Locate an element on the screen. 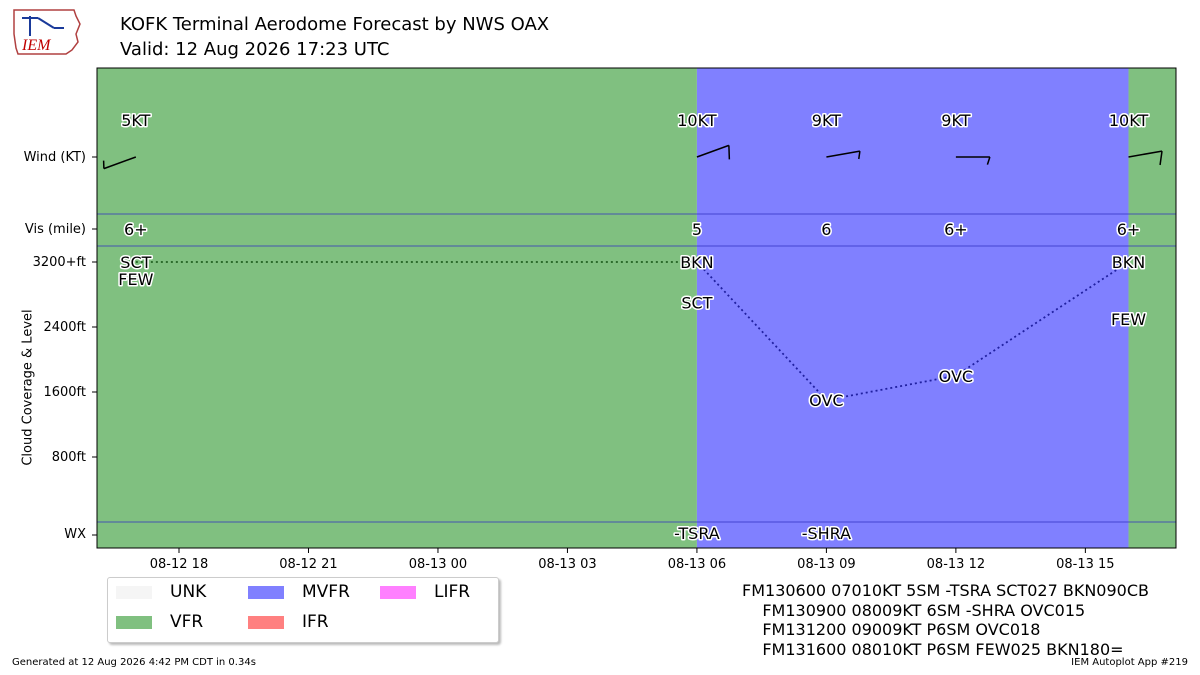 The height and width of the screenshot is (675, 1200). ylabel-vis: Vis (mile) is located at coordinates (55, 229).